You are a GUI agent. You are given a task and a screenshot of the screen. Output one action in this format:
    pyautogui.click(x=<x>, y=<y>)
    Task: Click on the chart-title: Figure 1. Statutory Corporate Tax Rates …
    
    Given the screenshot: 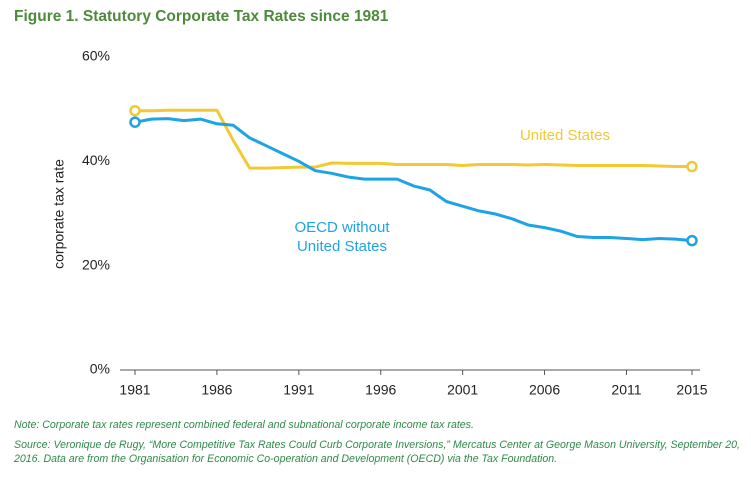 What is the action you would take?
    pyautogui.click(x=201, y=16)
    